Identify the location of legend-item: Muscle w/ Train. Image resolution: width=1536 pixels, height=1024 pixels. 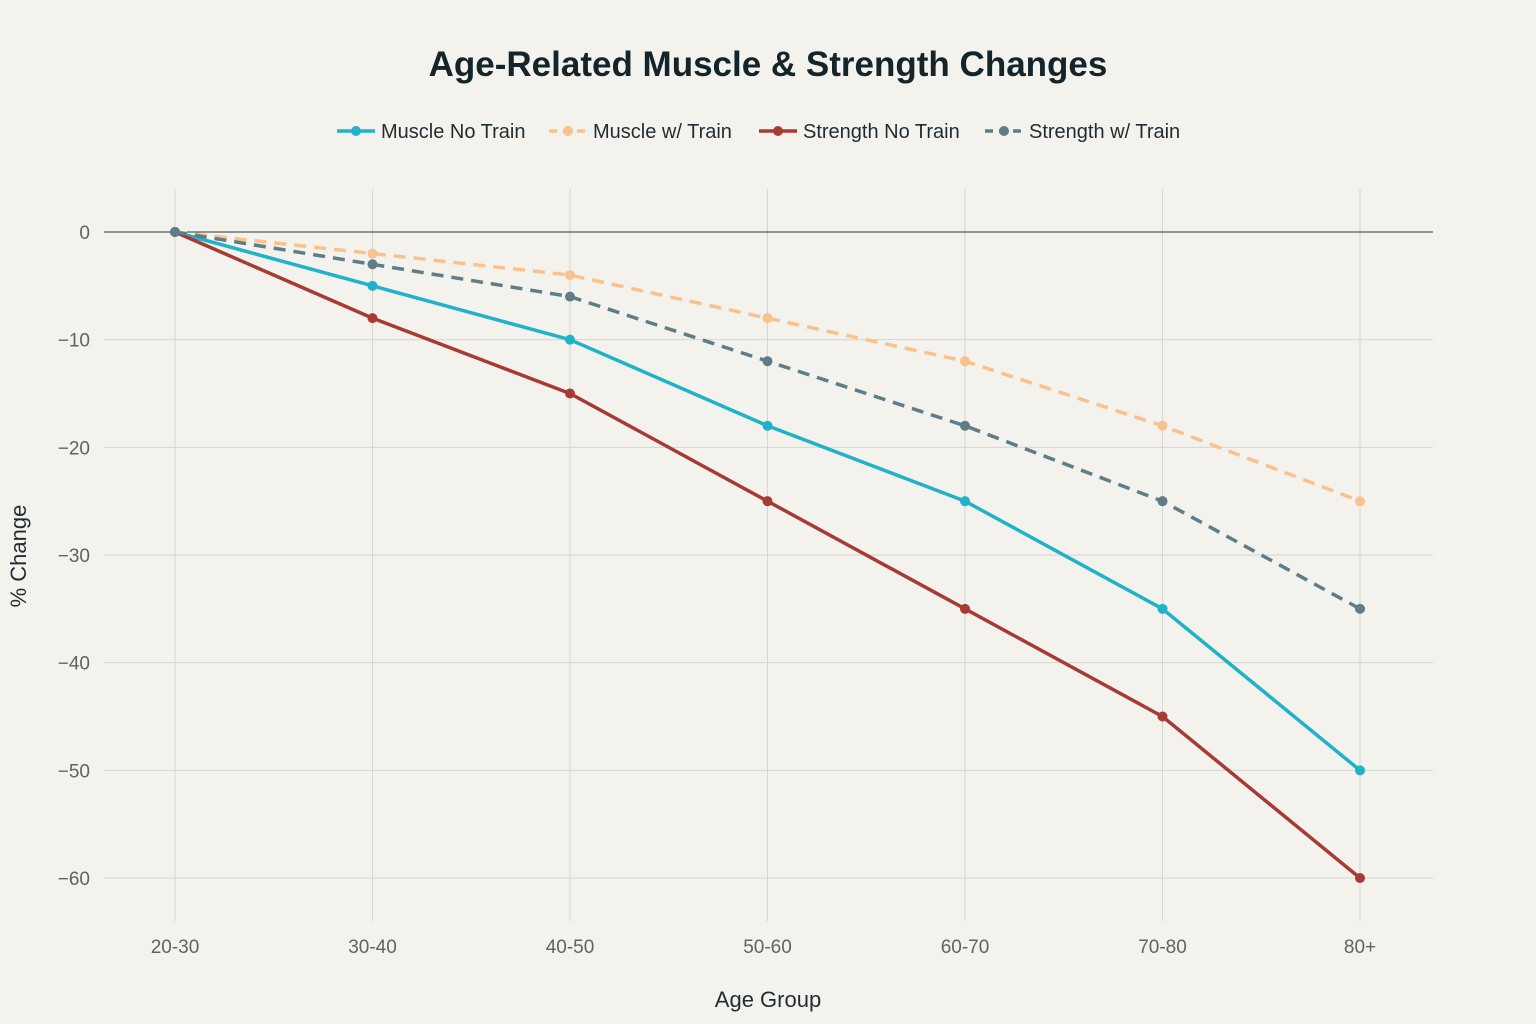
(640, 132).